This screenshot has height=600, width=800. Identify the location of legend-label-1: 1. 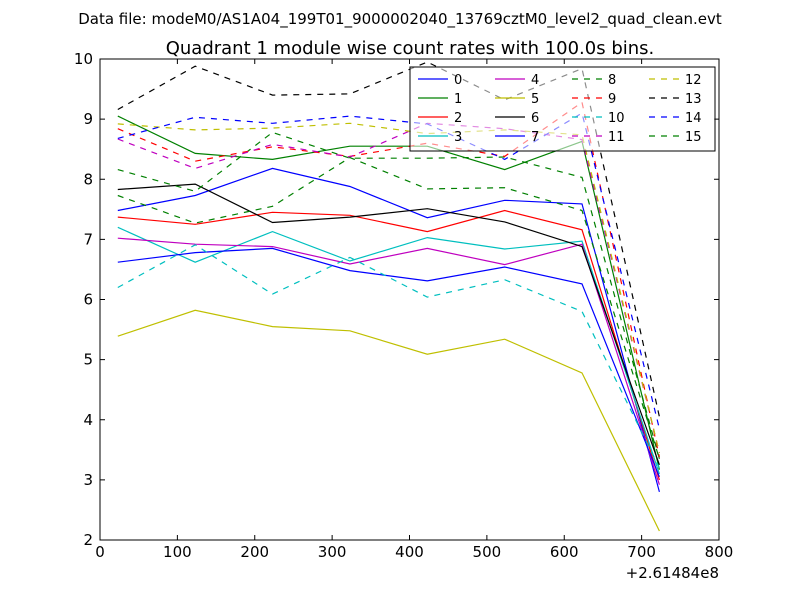
(458, 99).